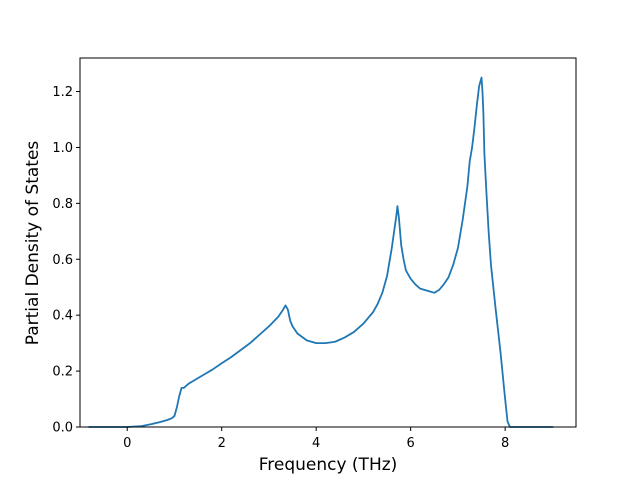  I want to click on x-tick-label: 8, so click(505, 443).